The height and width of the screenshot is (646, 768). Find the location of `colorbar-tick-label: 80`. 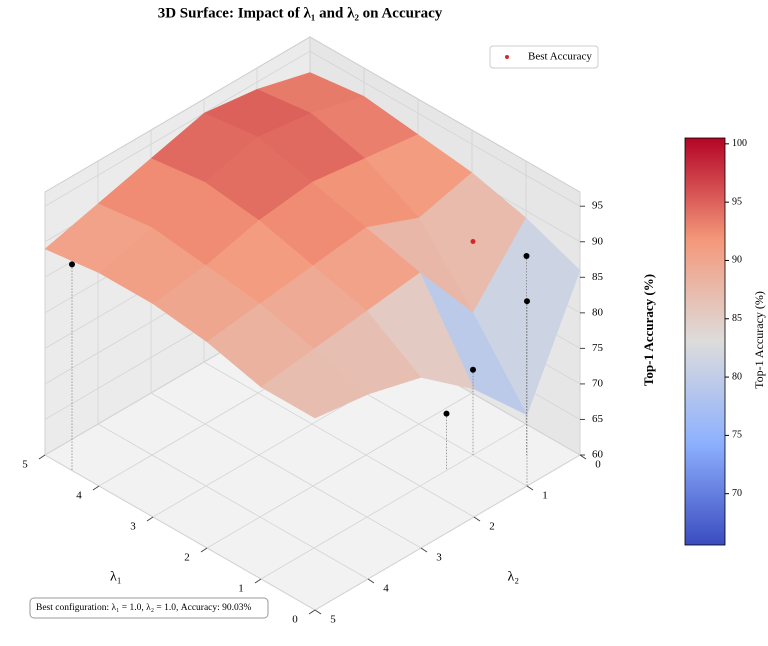

colorbar-tick-label: 80 is located at coordinates (737, 376).